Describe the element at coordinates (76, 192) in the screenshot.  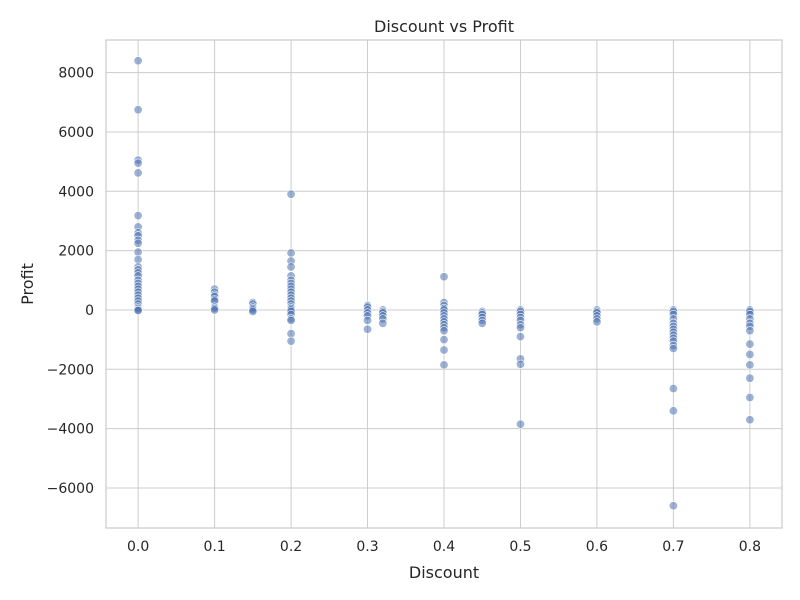
I see `y-tick-label: 4000` at that location.